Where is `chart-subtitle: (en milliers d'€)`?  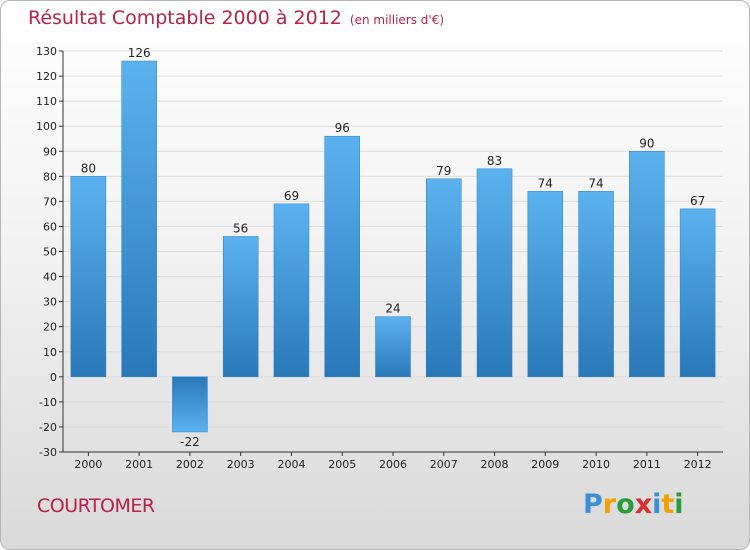
chart-subtitle: (en milliers d'€) is located at coordinates (397, 20).